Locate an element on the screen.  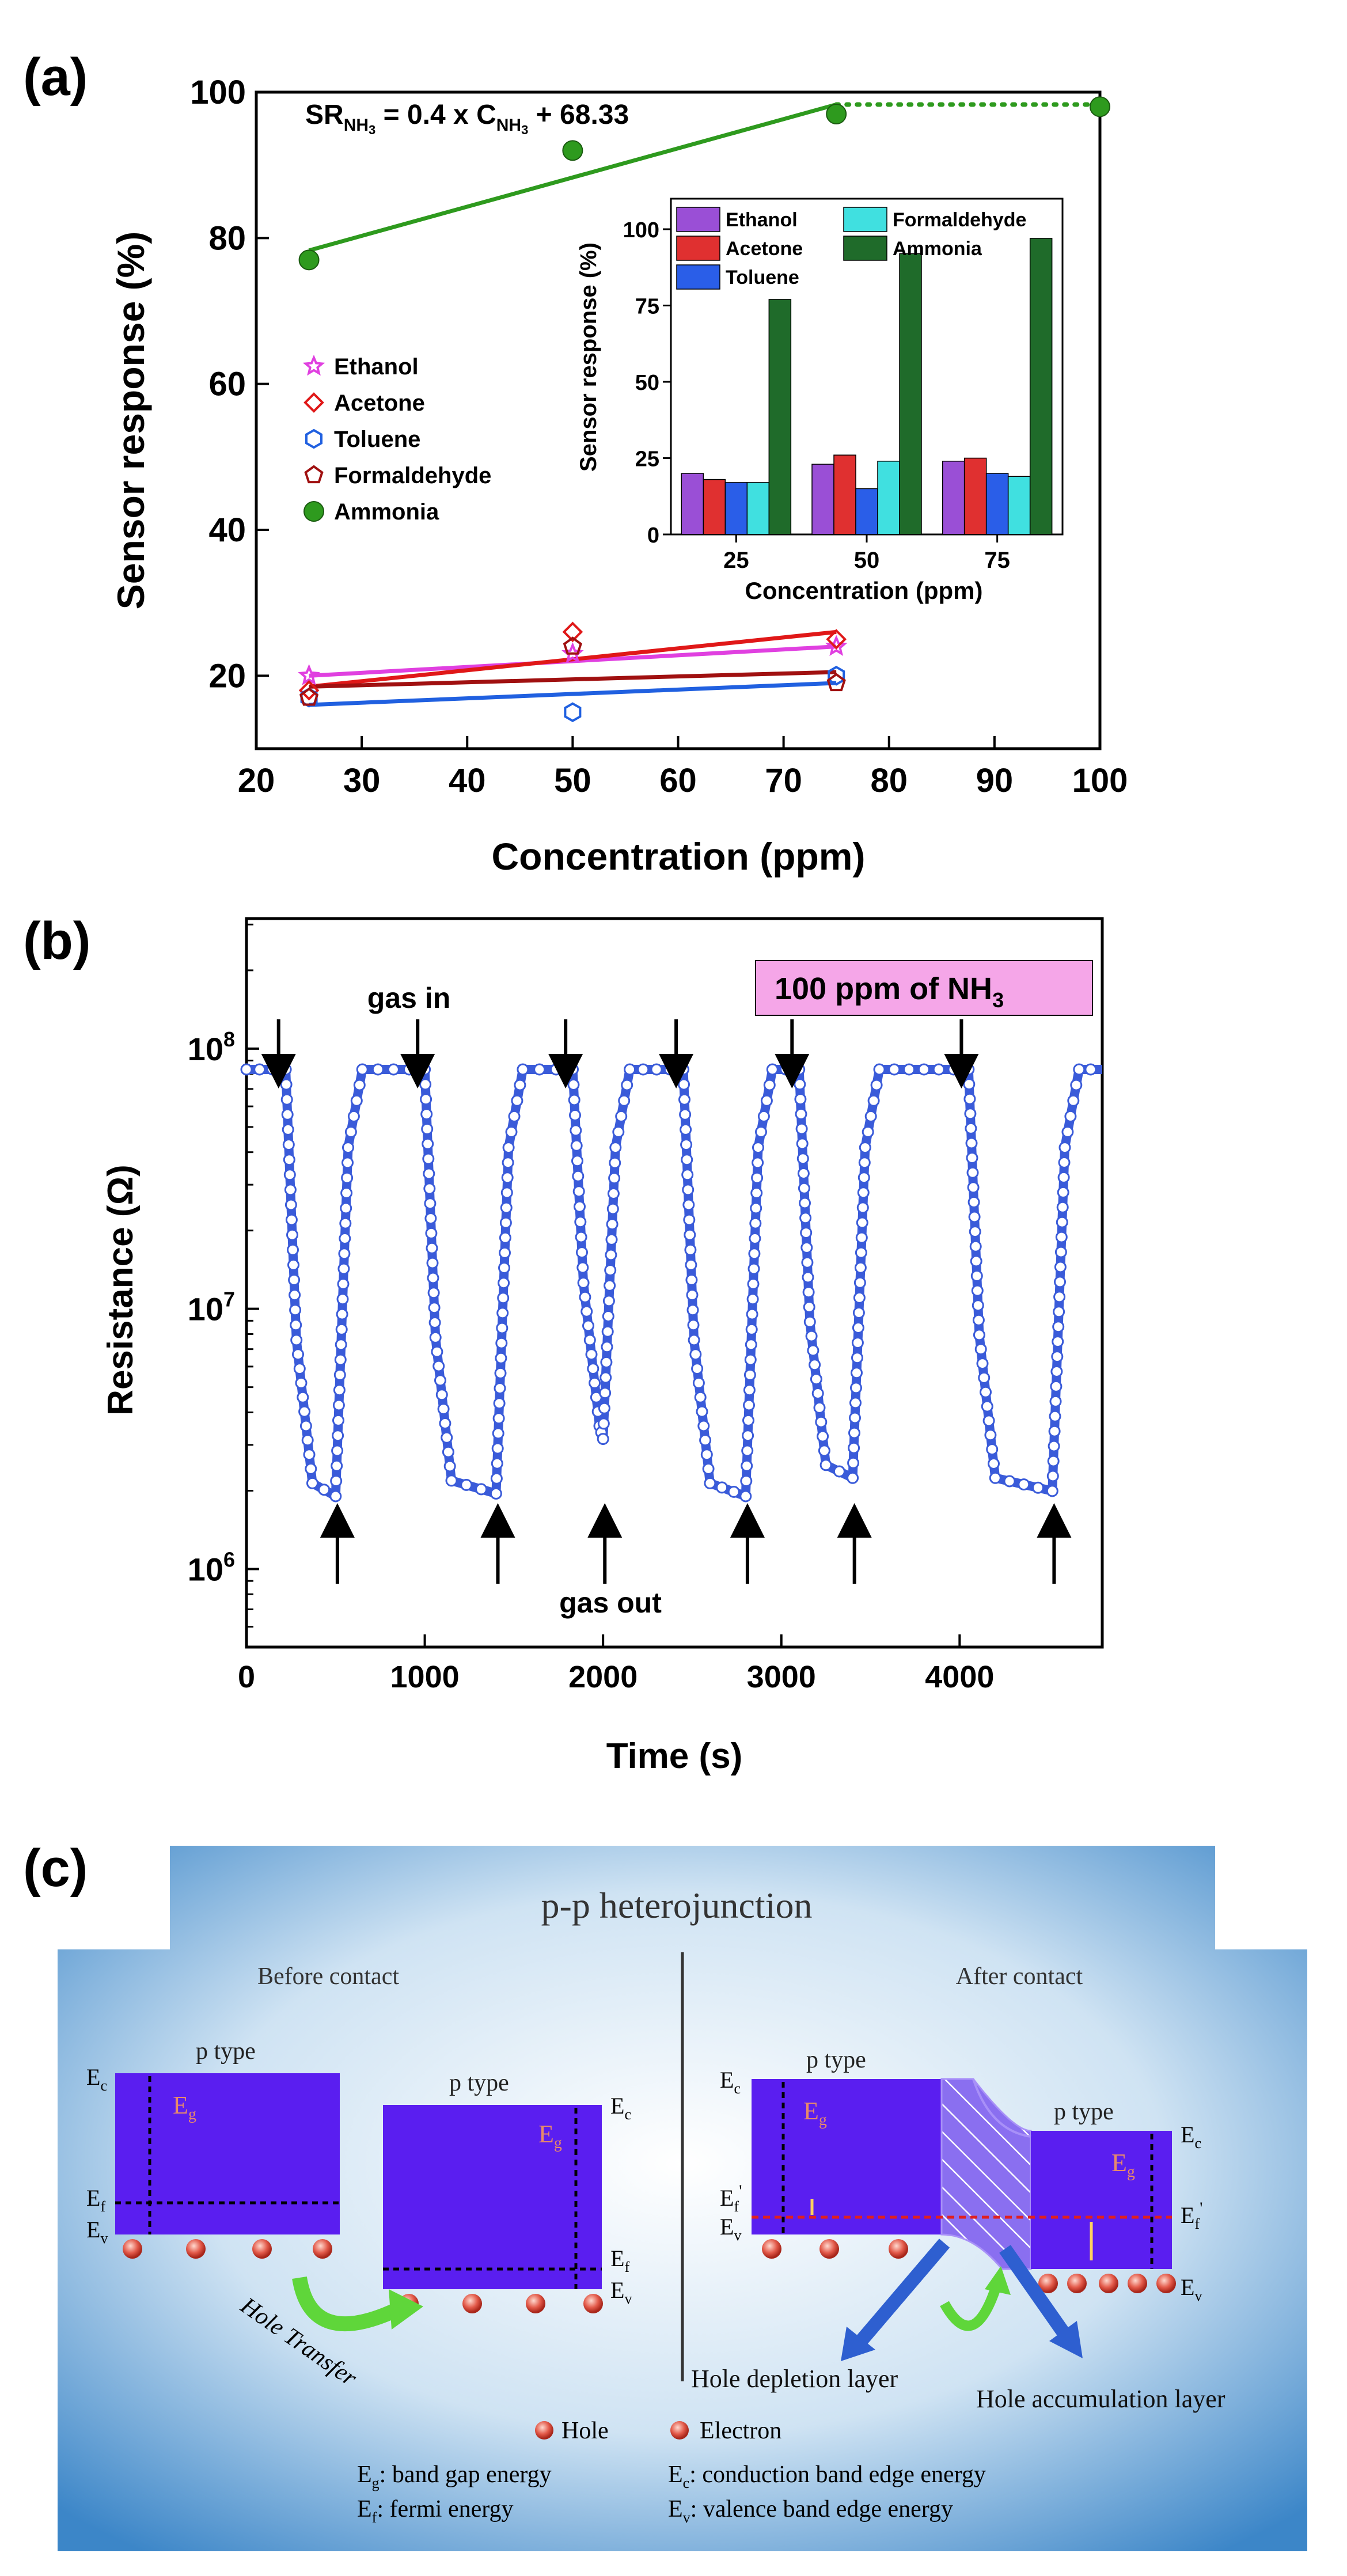
panel-a-y-label: Sensor response (%) is located at coordinates (130, 421).